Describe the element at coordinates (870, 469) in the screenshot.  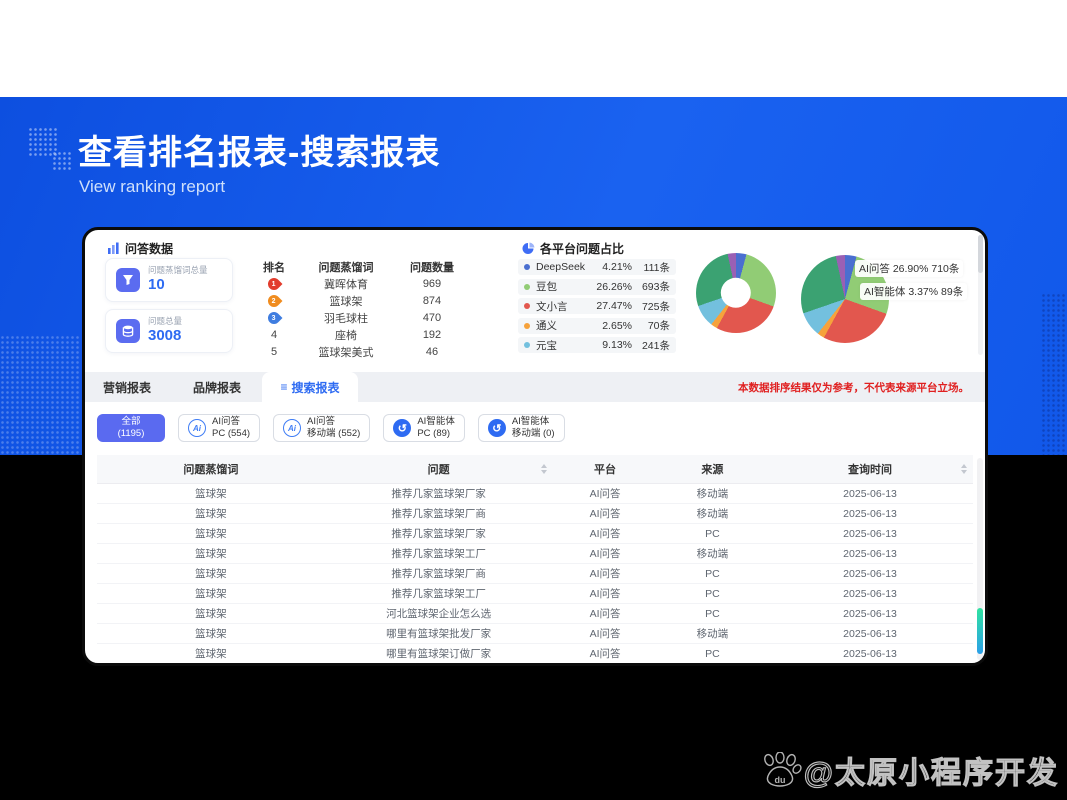
I see `table-header-cell: 查询时间` at that location.